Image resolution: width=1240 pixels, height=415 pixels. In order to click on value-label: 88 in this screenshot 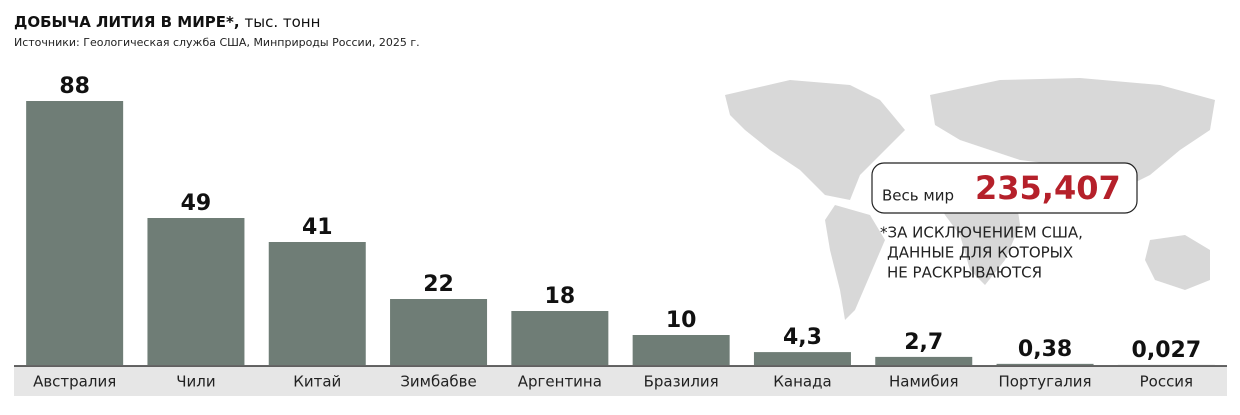, I will do `click(74, 86)`.